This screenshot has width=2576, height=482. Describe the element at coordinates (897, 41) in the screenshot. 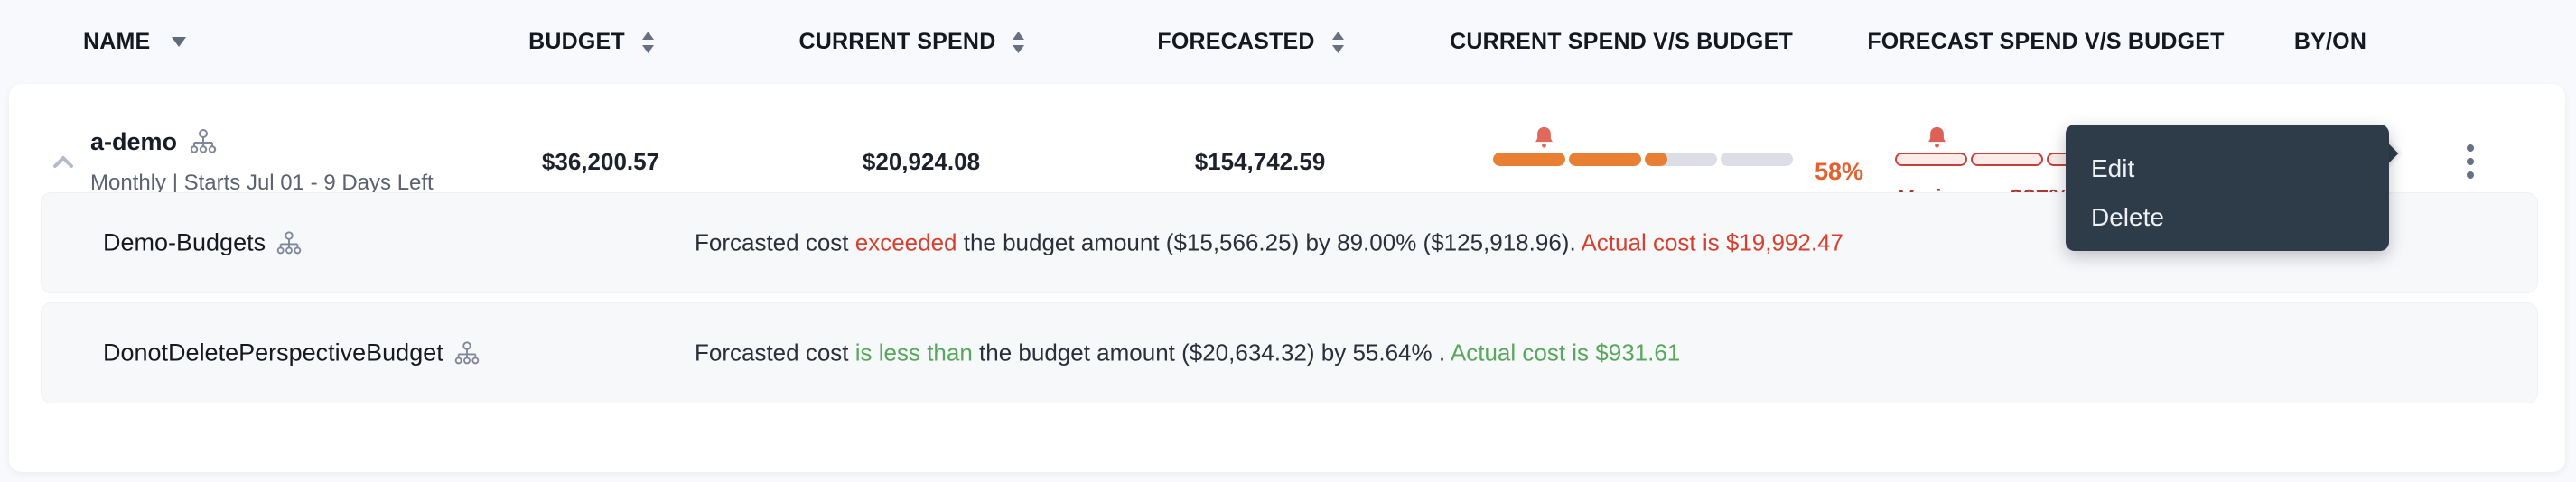

I see `column-label-current-spend: CURRENT SPEND` at that location.